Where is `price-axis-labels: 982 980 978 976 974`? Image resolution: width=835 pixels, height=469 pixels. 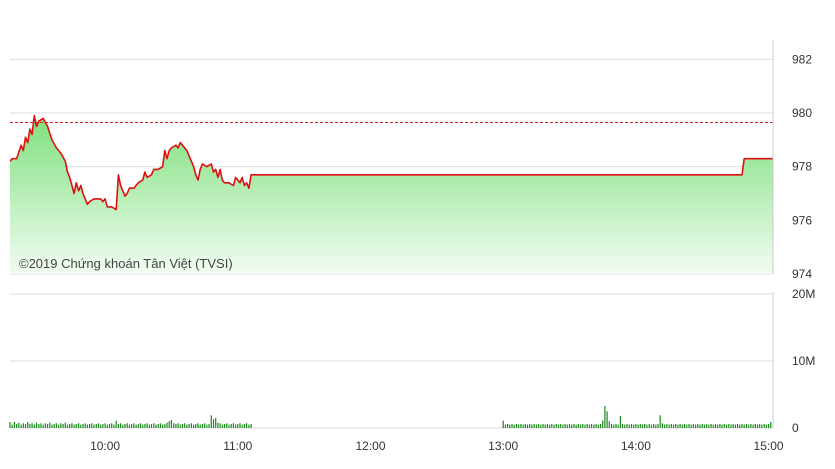
price-axis-labels: 982 980 978 976 974 is located at coordinates (802, 166).